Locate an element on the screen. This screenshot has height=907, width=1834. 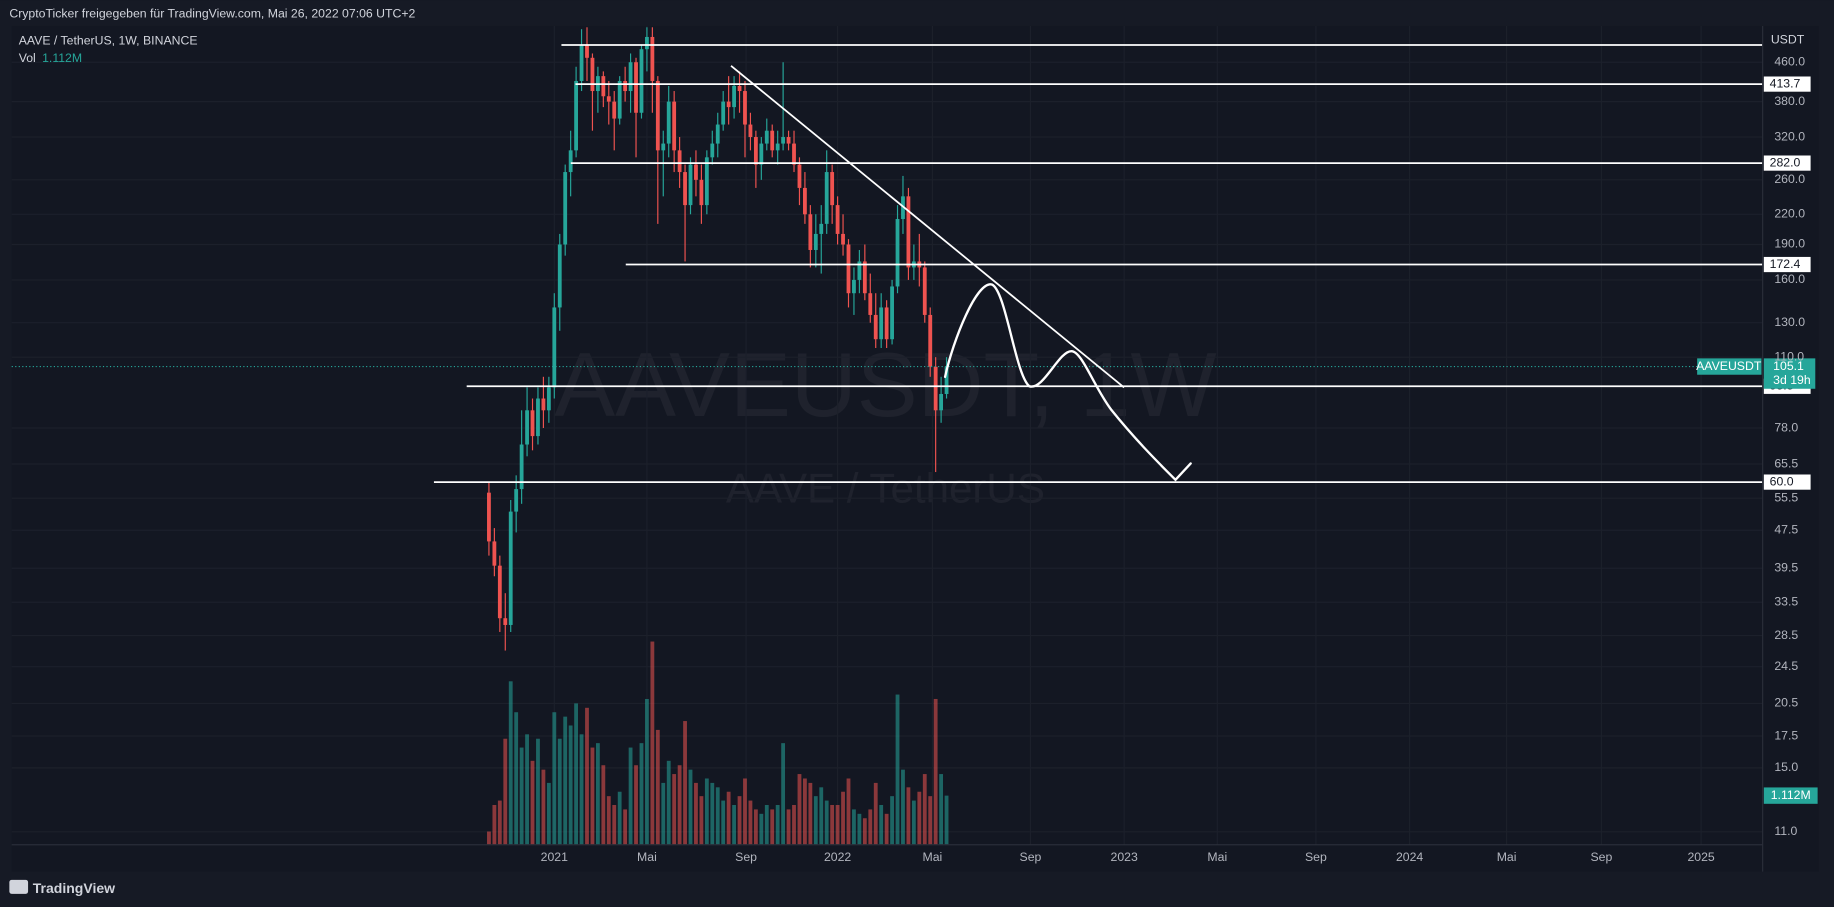
y-tick-label: 15.0 is located at coordinates (1786, 767).